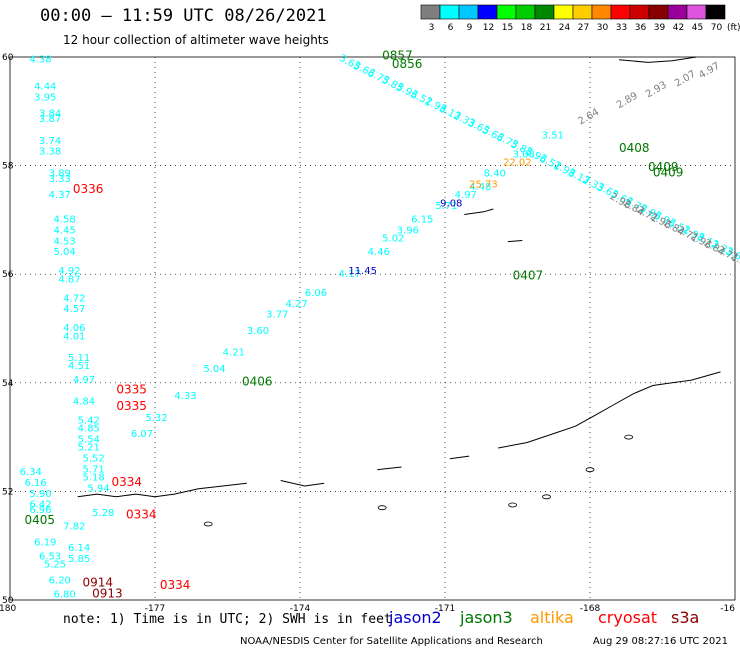  Describe the element at coordinates (495, 173) in the screenshot. I see `swh-mark: 8.40` at that location.